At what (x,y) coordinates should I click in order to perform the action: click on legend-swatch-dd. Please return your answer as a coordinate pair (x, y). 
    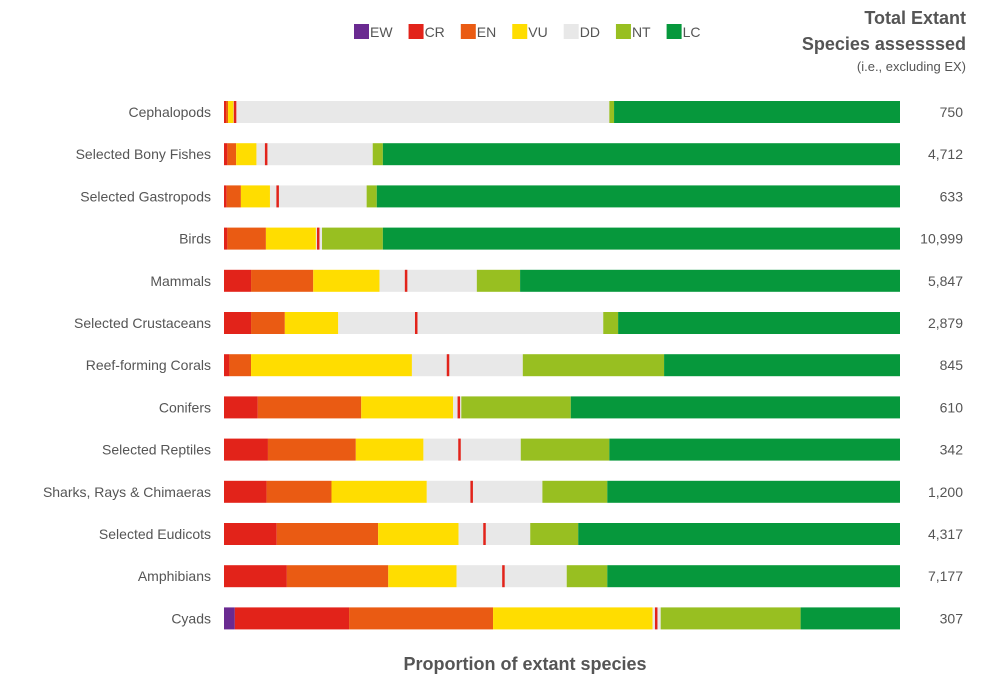
    Looking at the image, I should click on (571, 31).